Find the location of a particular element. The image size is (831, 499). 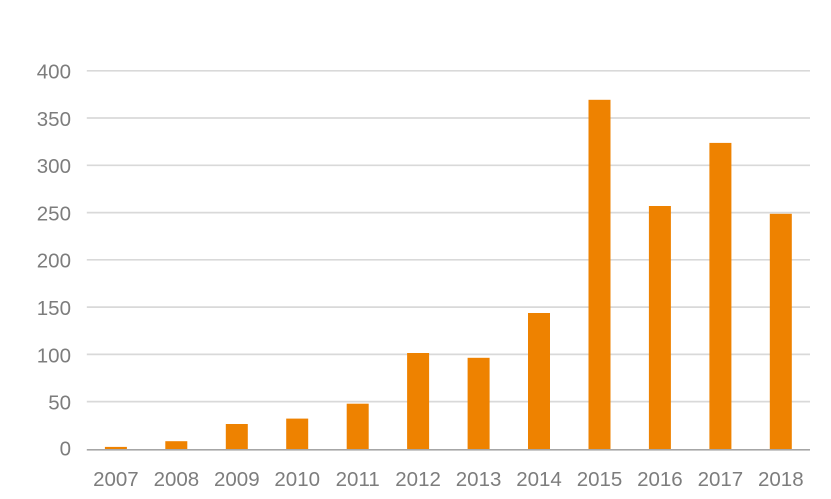

svg-text: 2014 is located at coordinates (539, 479).